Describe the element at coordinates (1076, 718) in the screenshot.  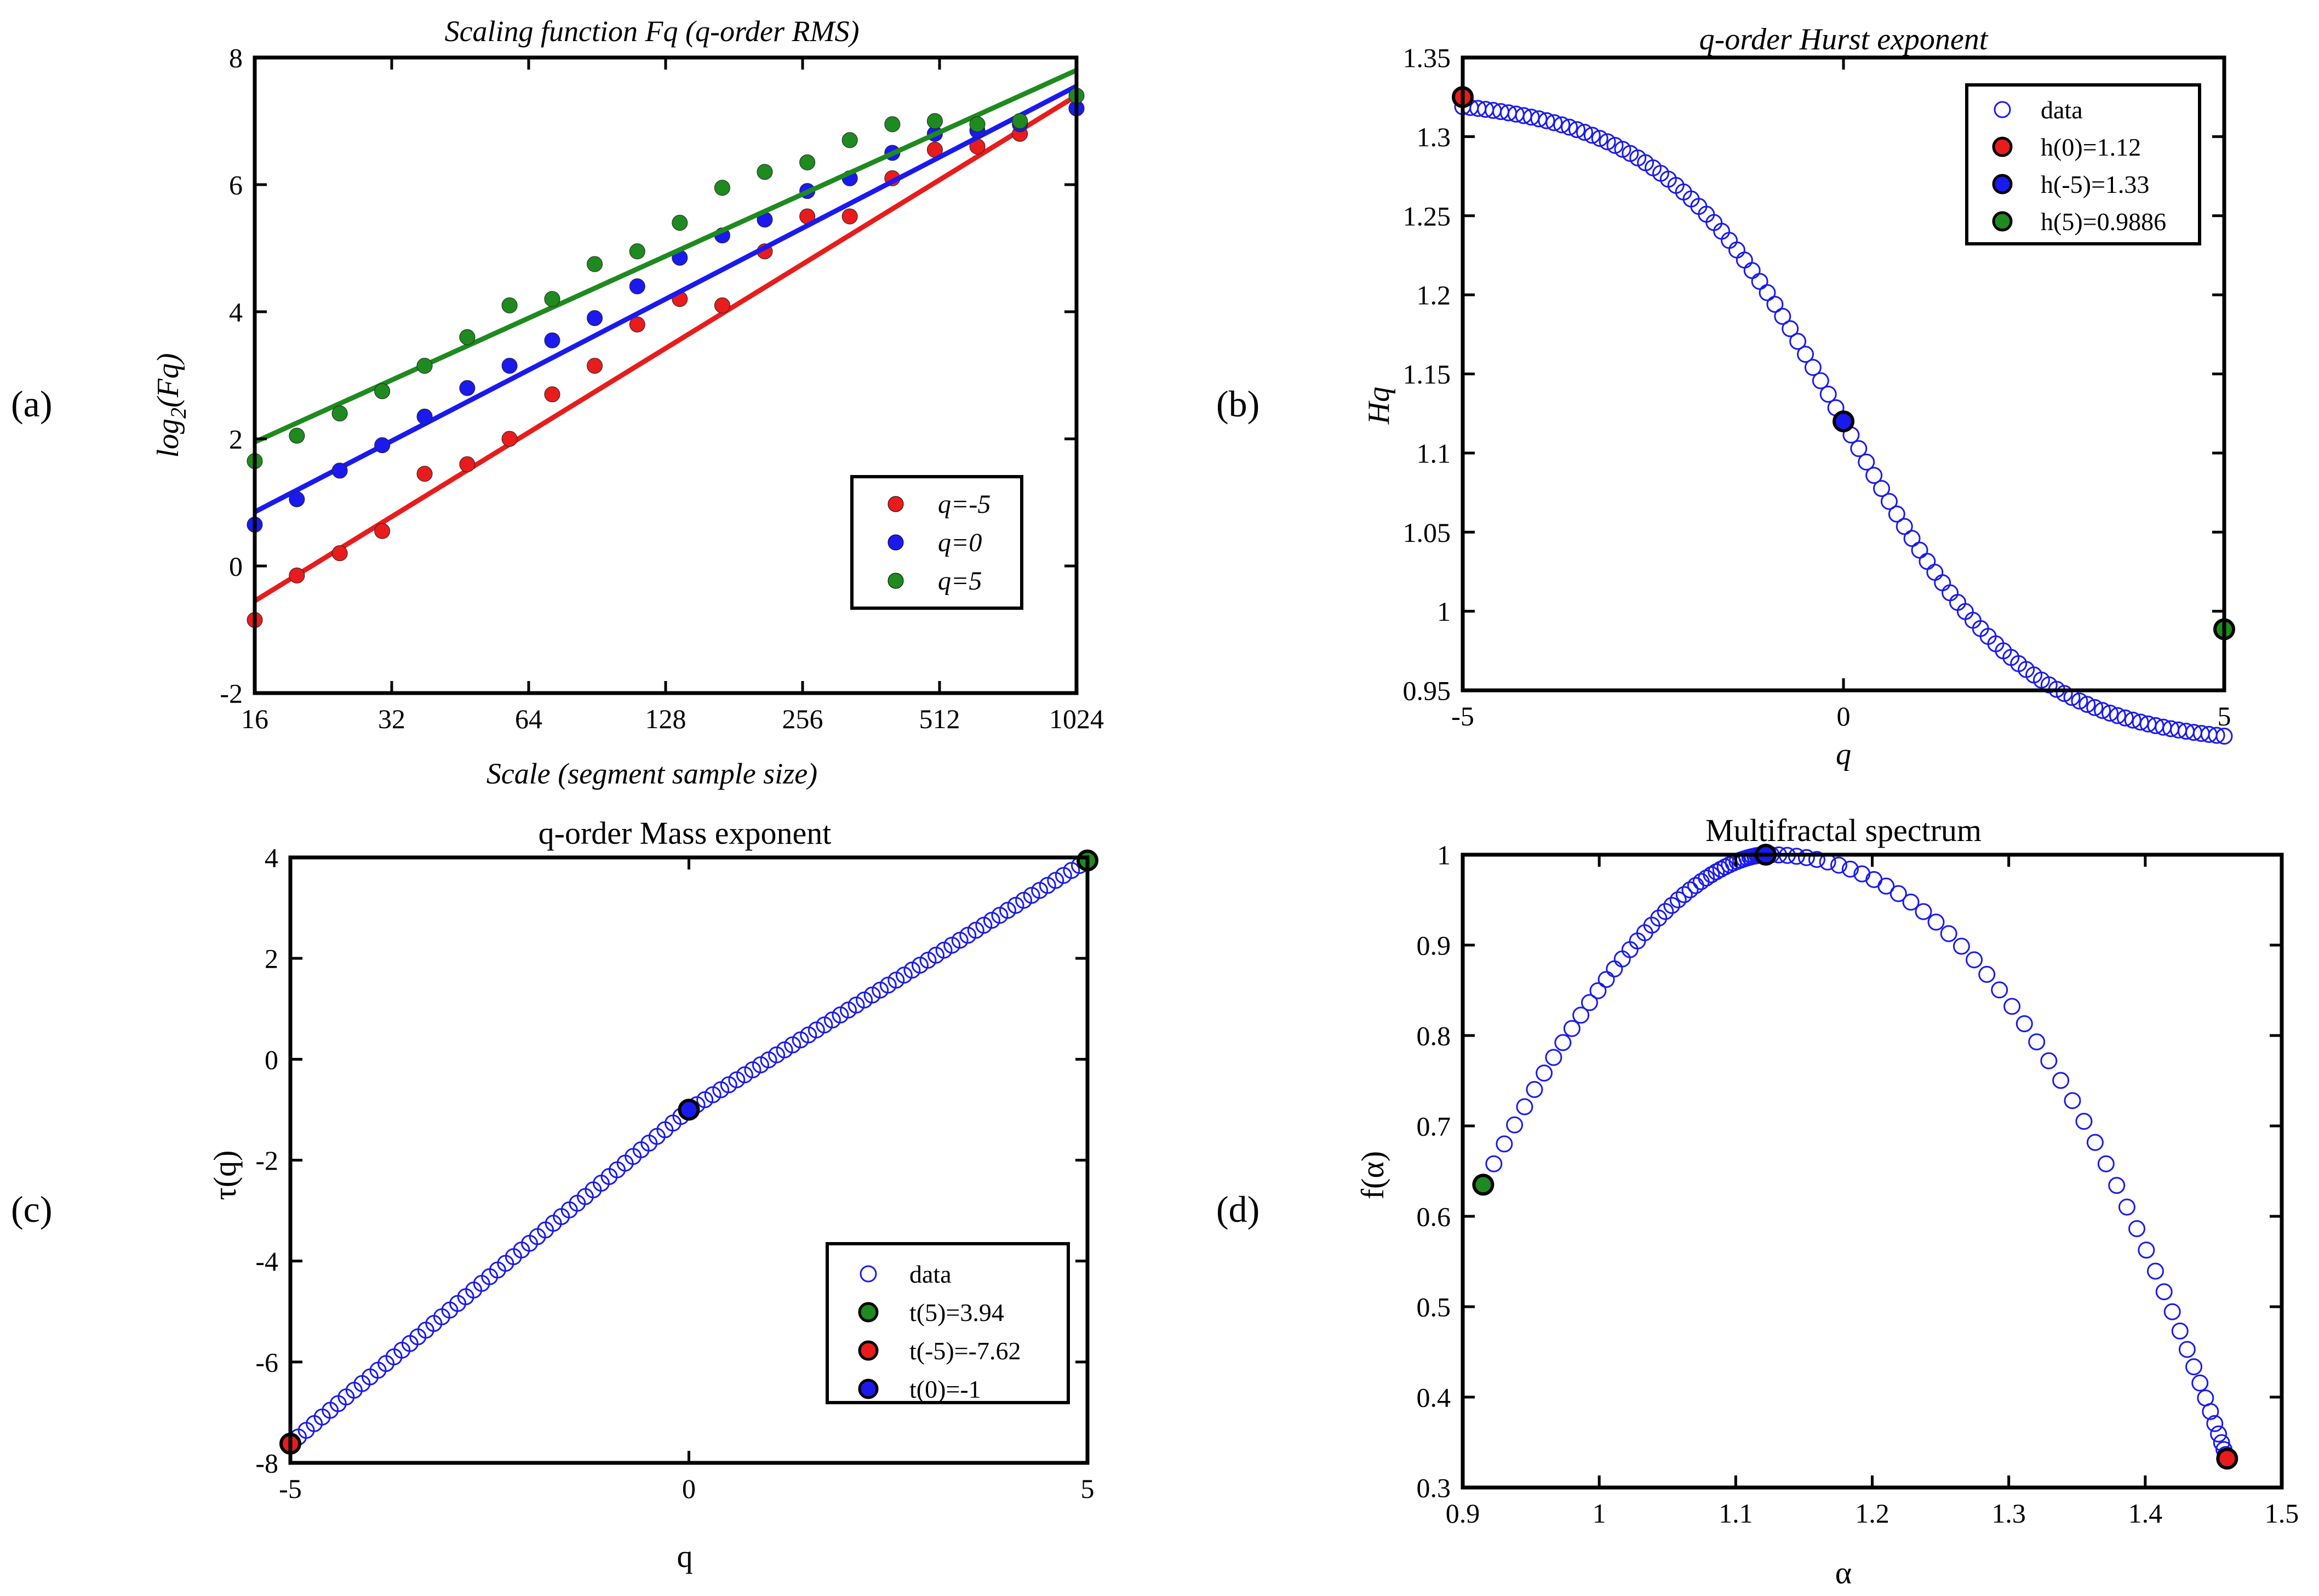
I see `chart-a-xtick-label: 1024` at that location.